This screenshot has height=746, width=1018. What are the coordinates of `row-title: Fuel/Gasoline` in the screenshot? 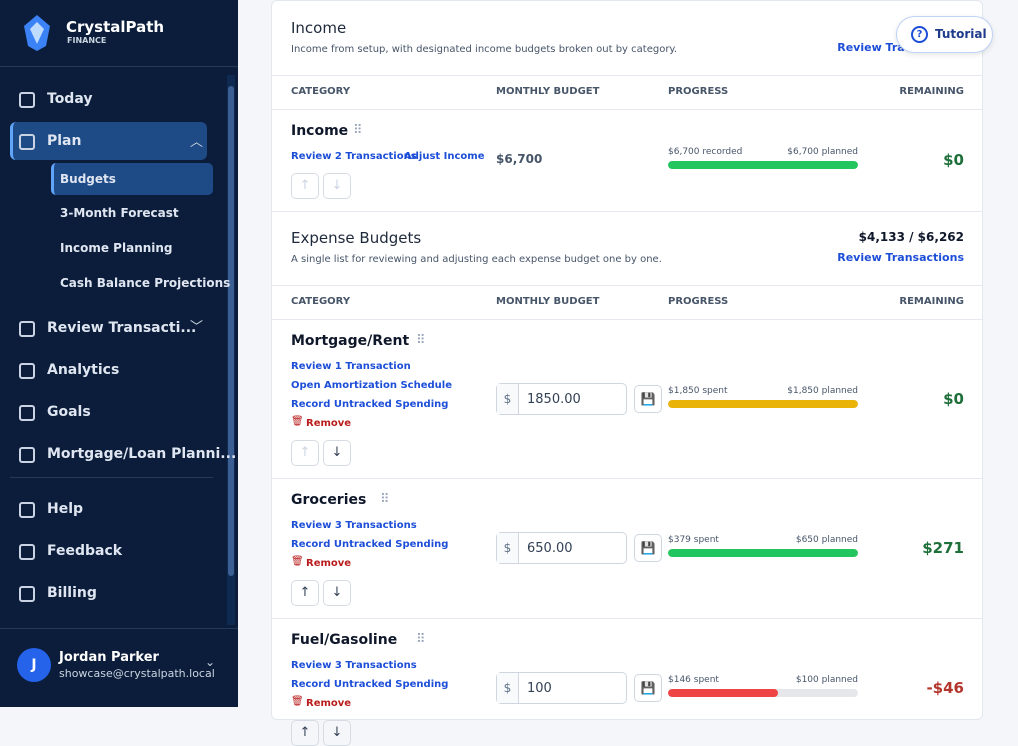 It's located at (344, 640).